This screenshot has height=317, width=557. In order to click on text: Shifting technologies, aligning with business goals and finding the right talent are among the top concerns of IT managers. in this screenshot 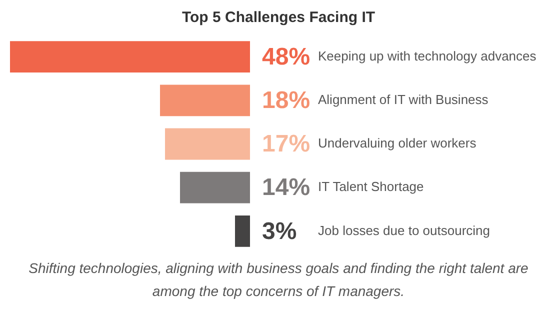, I will do `click(279, 280)`.